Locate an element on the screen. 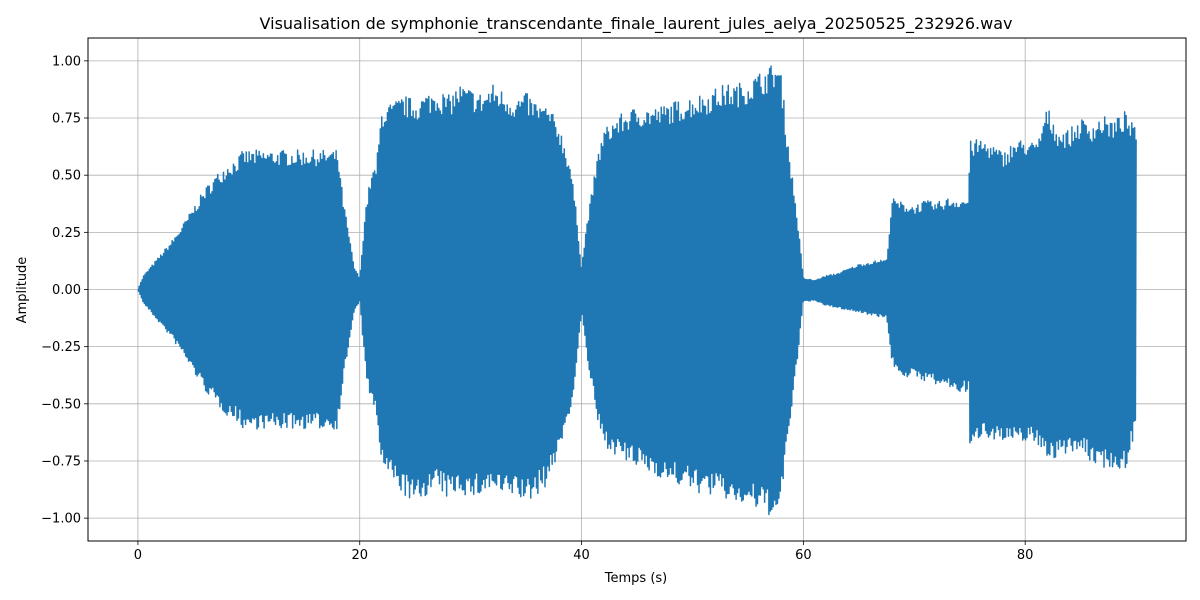 Image resolution: width=1200 pixels, height=600 pixels. x-tick-label: 40 is located at coordinates (581, 555).